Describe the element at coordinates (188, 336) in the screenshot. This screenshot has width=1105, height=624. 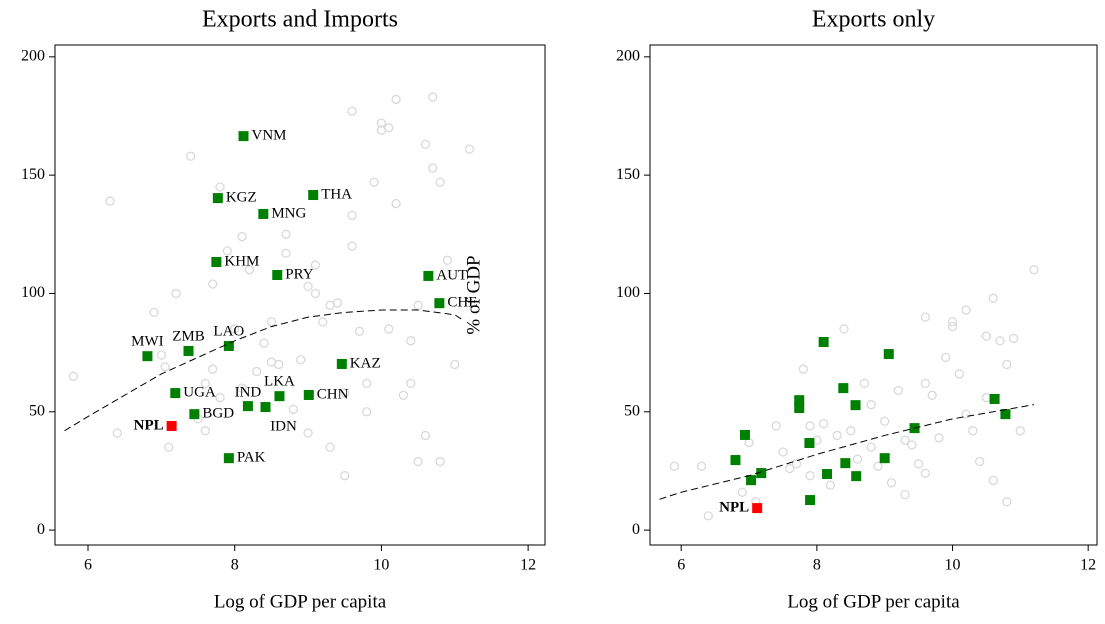
I see `point-label: ZMB` at that location.